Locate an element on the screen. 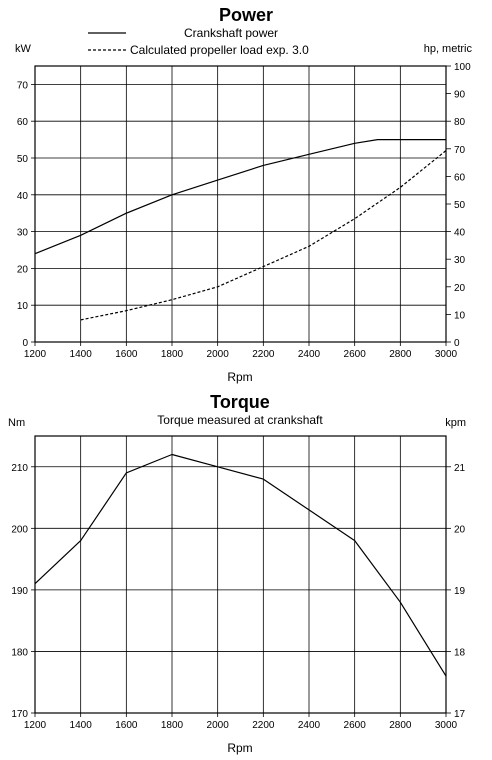 Image resolution: width=492 pixels, height=760 pixels. power-x-tick-label: 2400 is located at coordinates (309, 354).